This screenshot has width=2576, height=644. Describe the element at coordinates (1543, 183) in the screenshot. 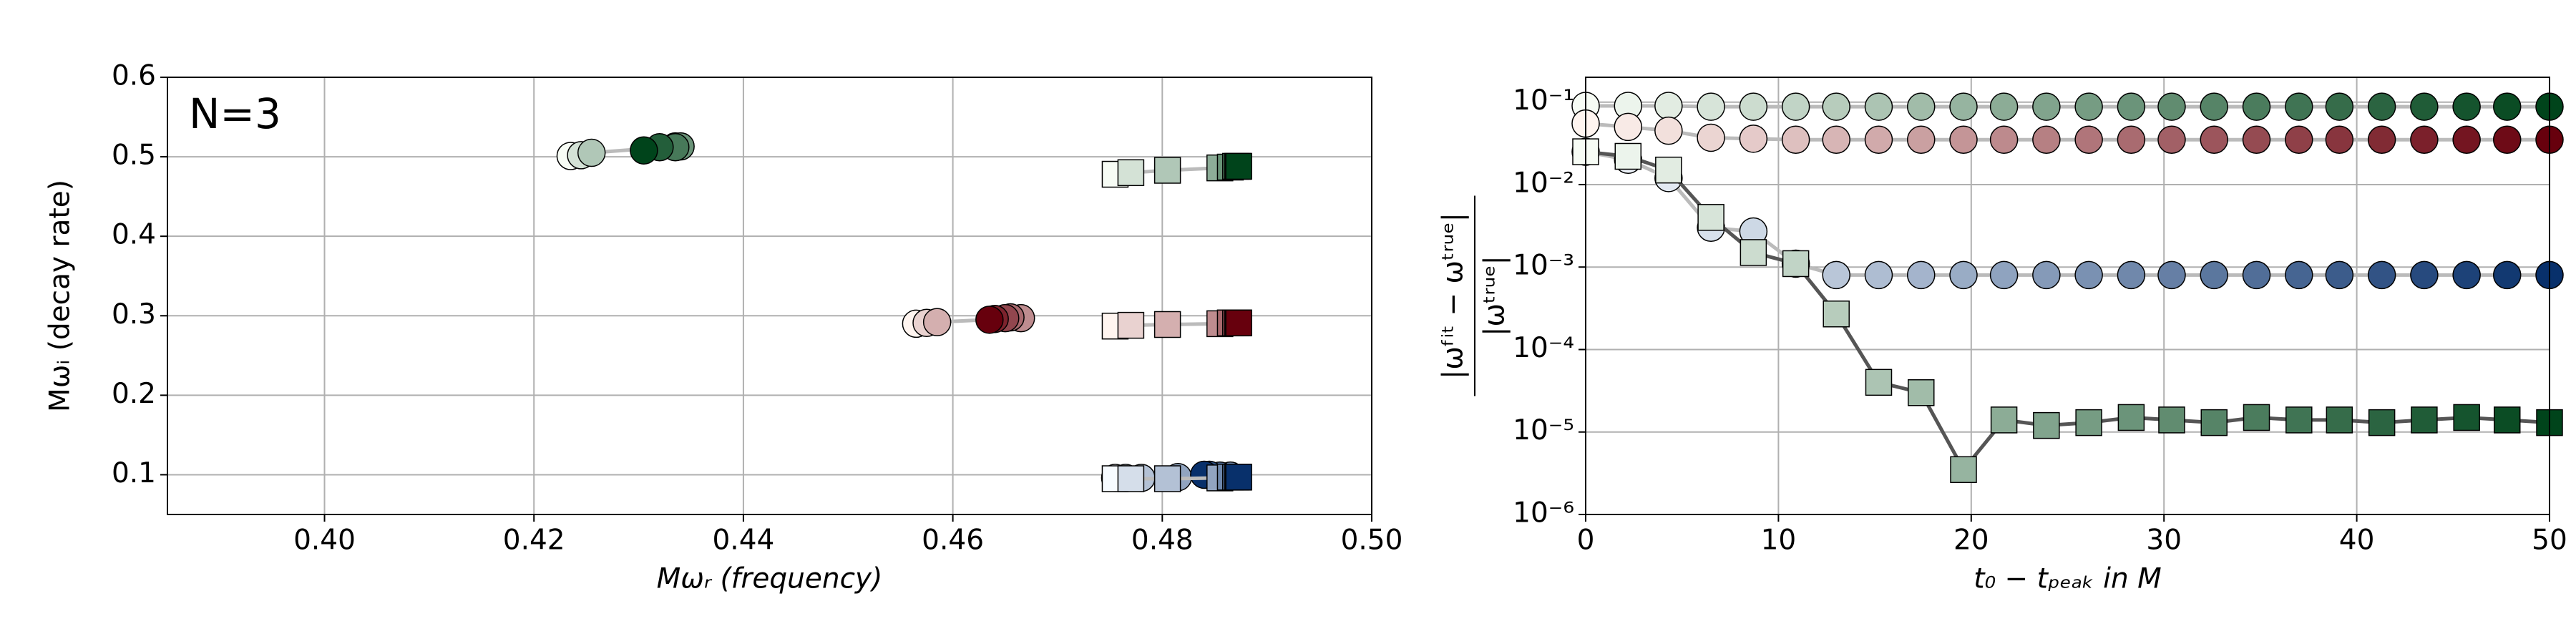

I see `y-tick-label: 10⁻²` at that location.